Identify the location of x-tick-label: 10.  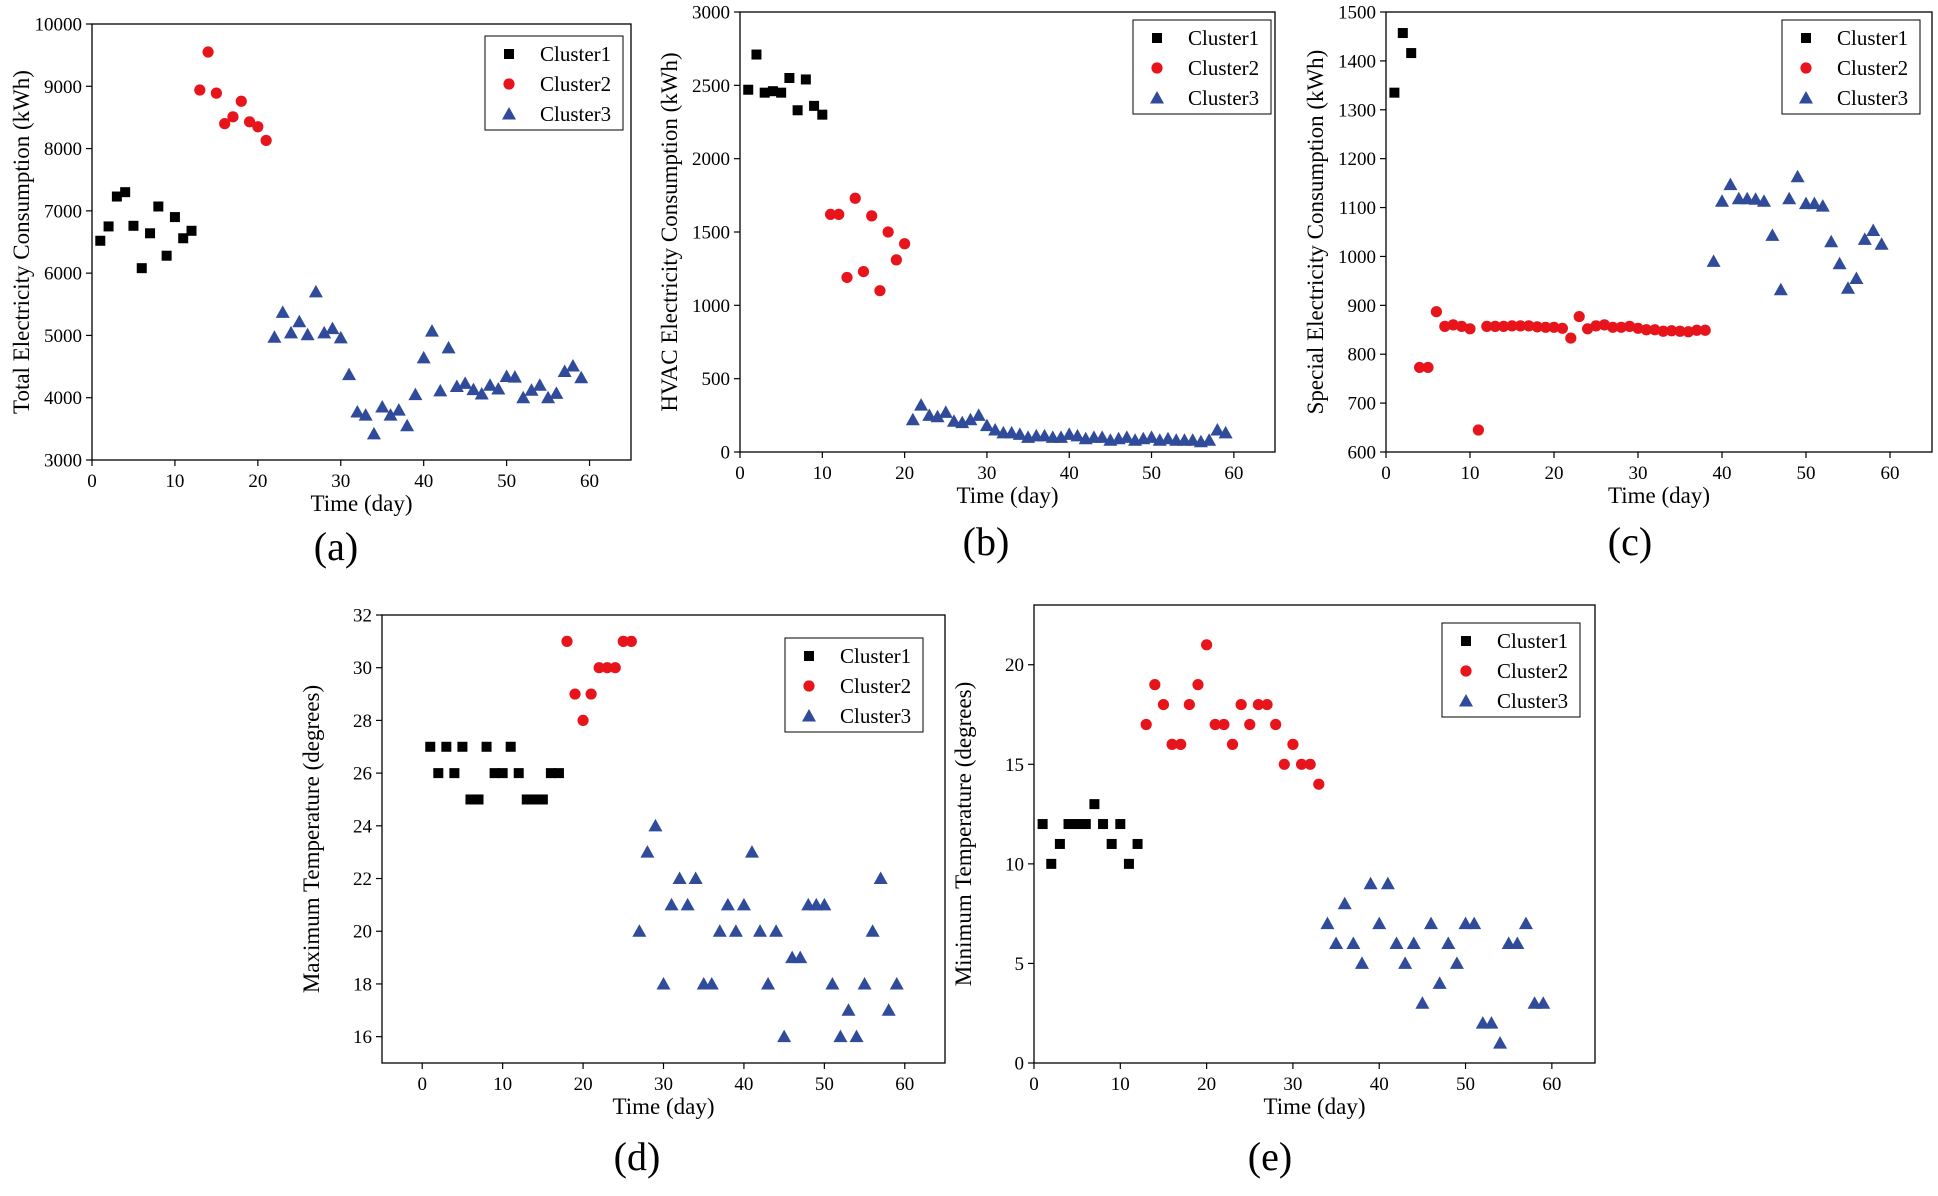
(822, 473).